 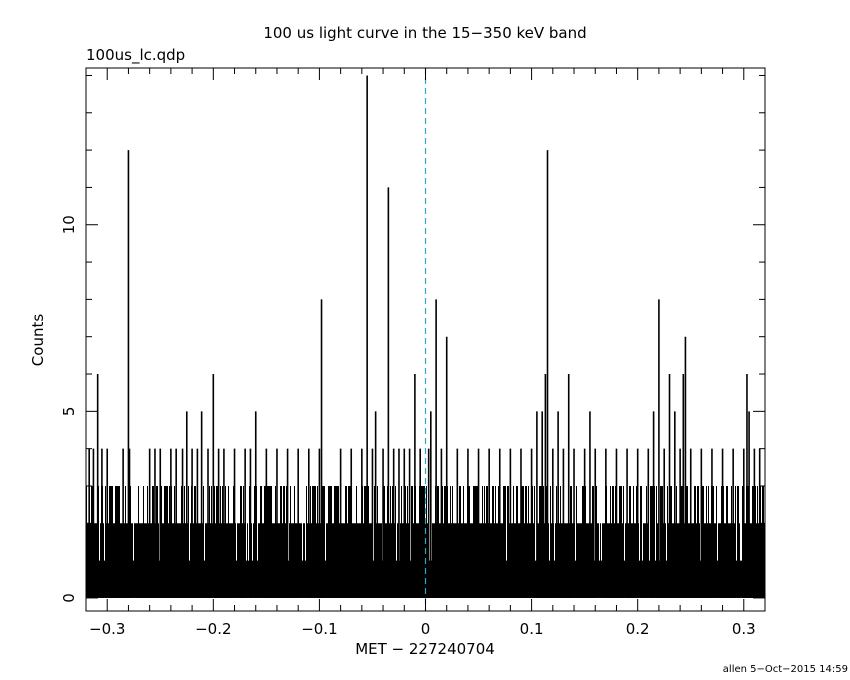 What do you see at coordinates (135, 55) in the screenshot?
I see `file-label: 100us_lc.qdp` at bounding box center [135, 55].